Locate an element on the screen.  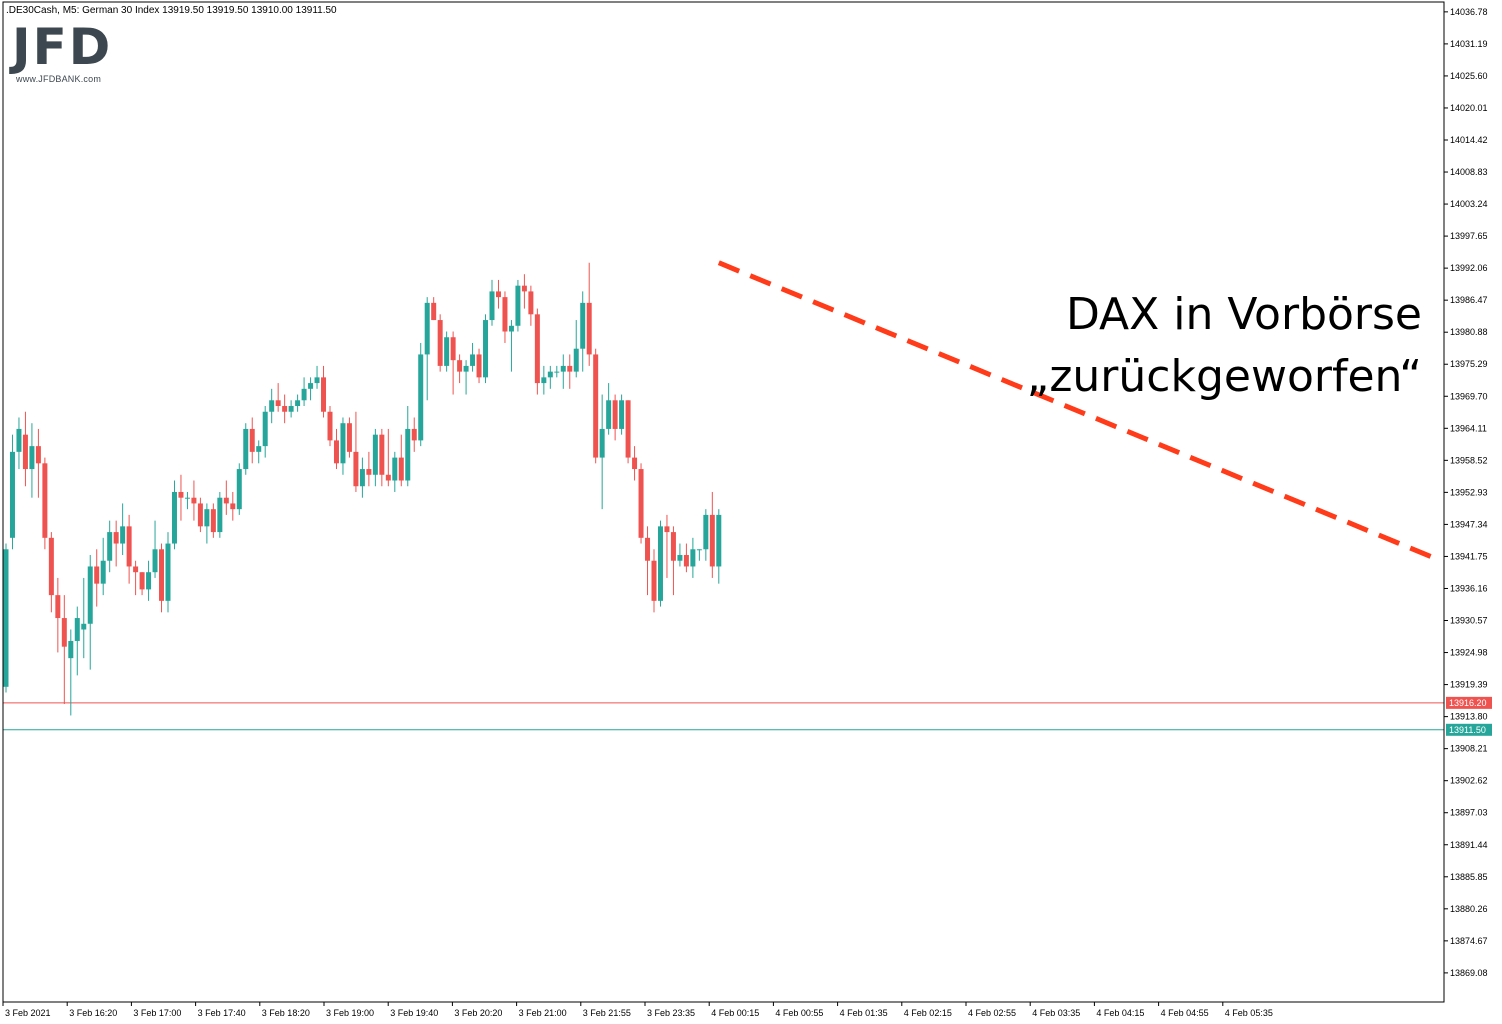
bid-price-tag is located at coordinates (1469, 729).